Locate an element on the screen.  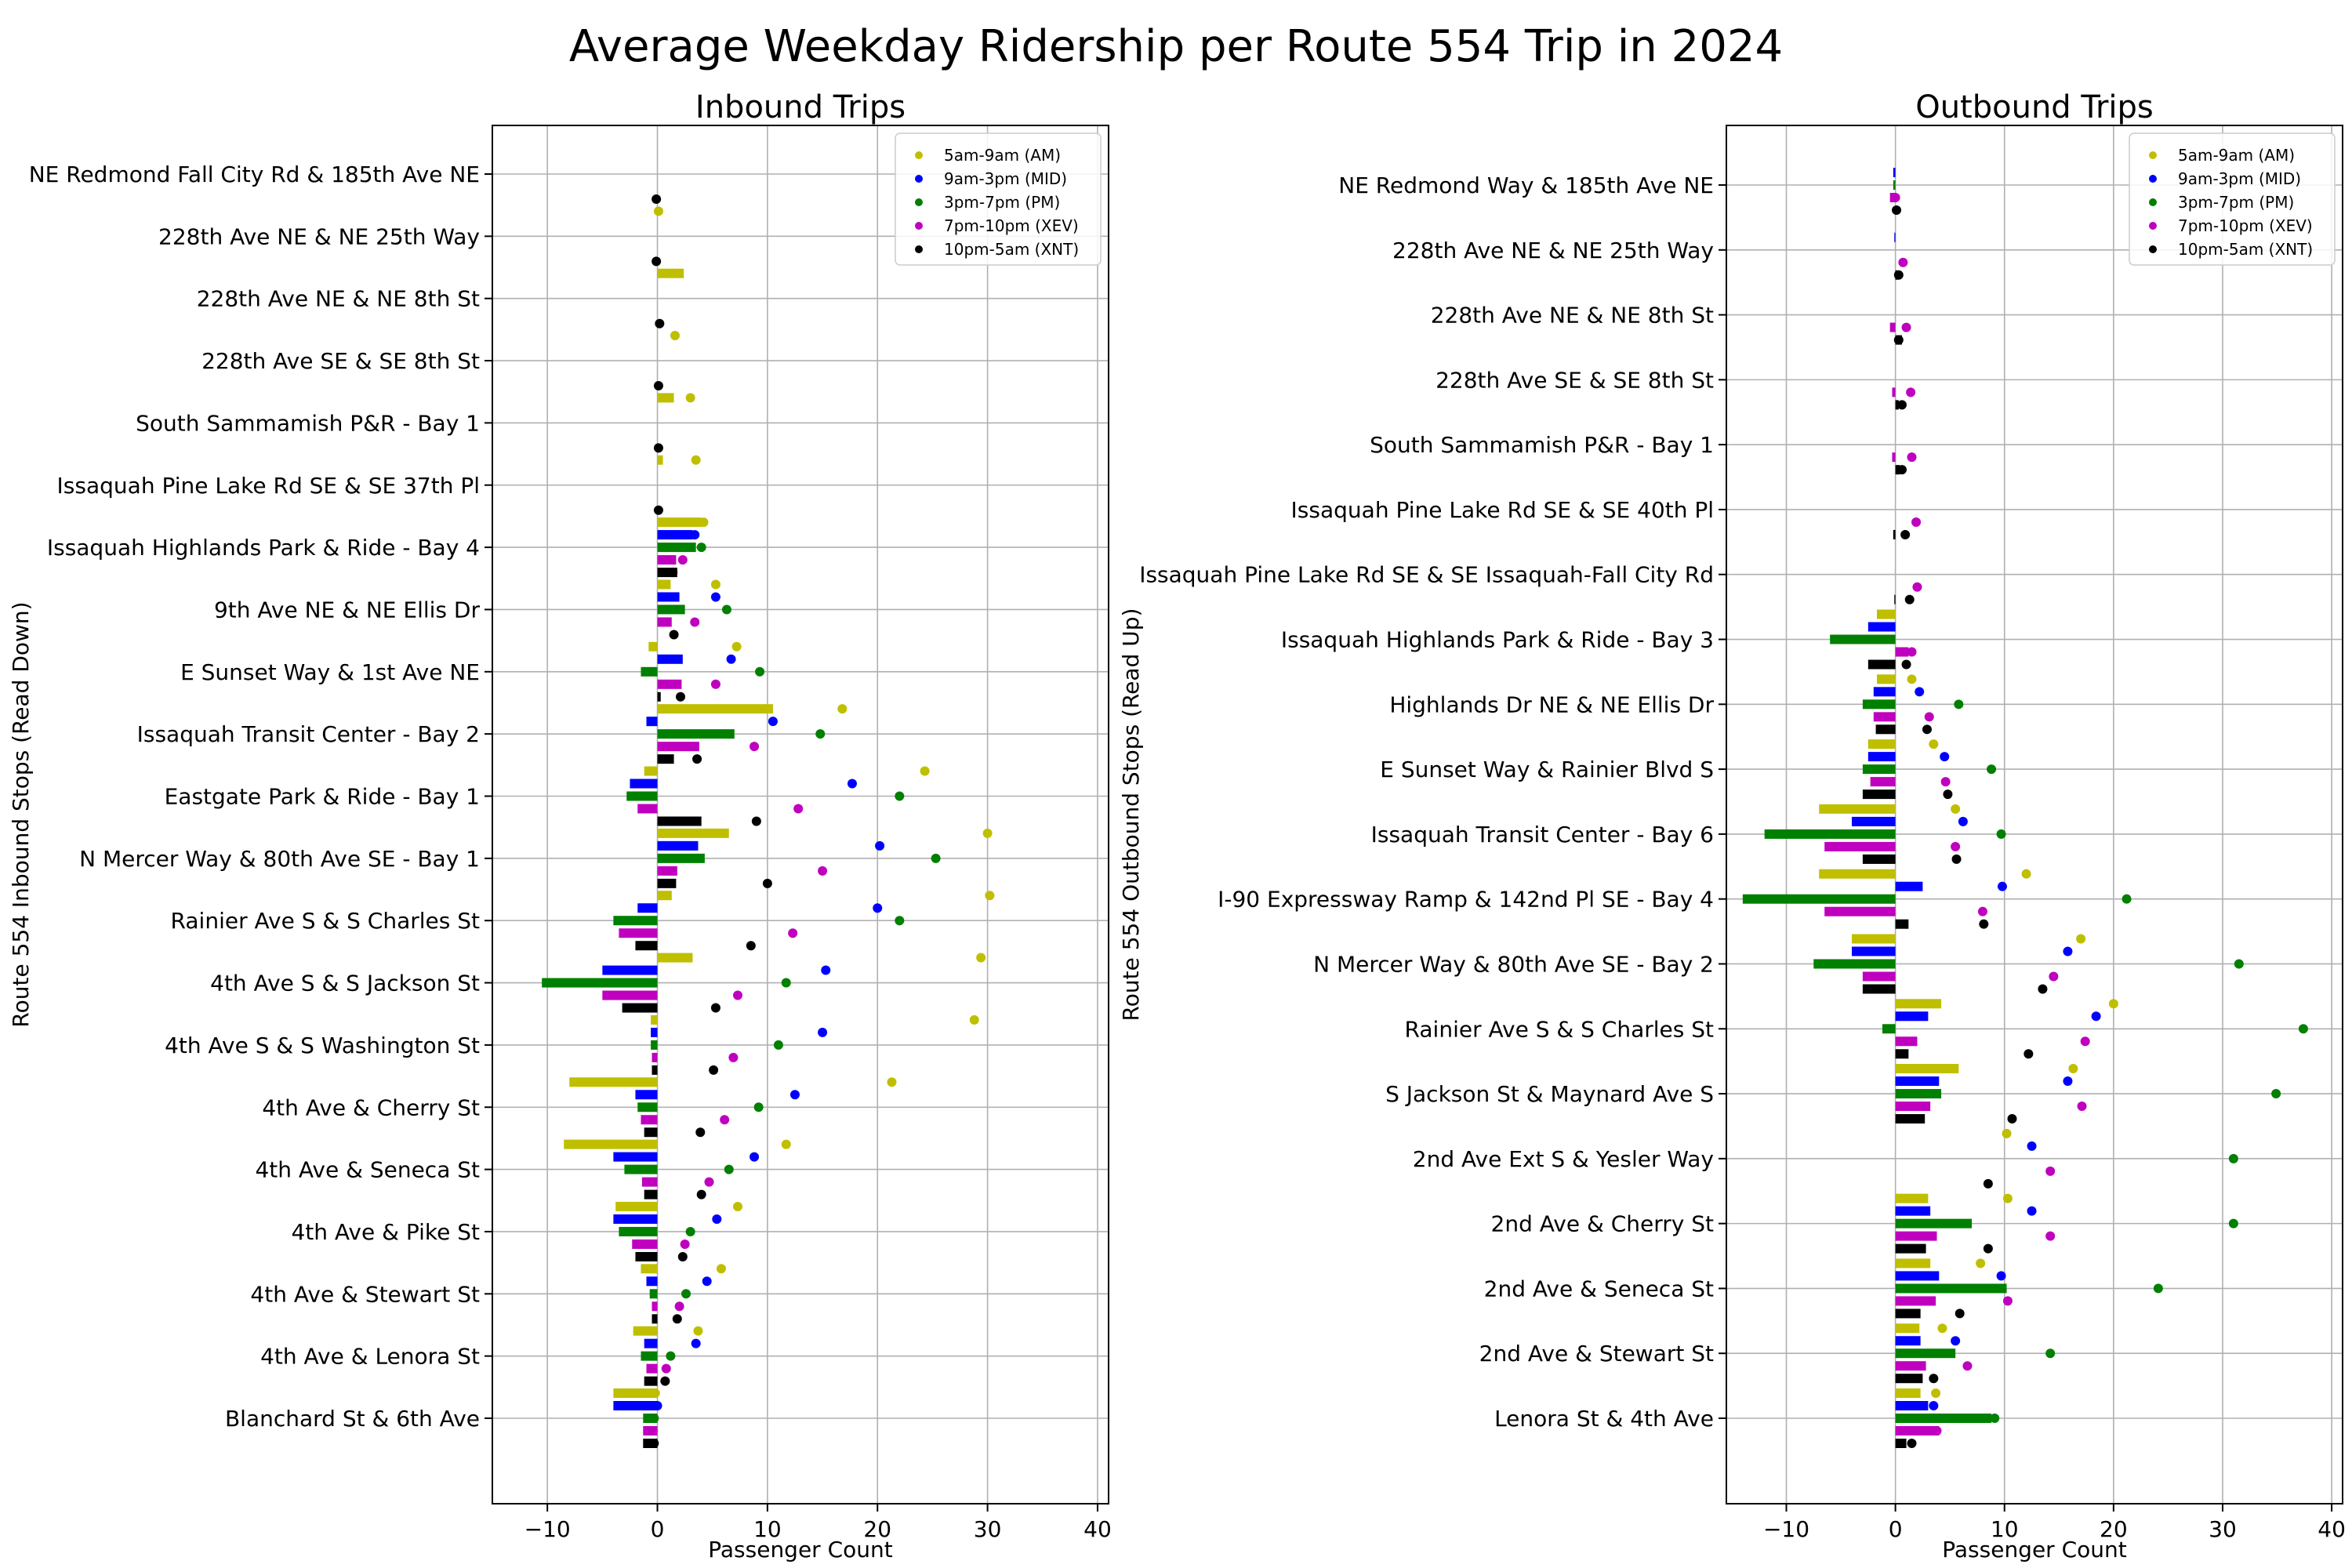
inbound-xtick-label: −10 is located at coordinates (547, 1529).